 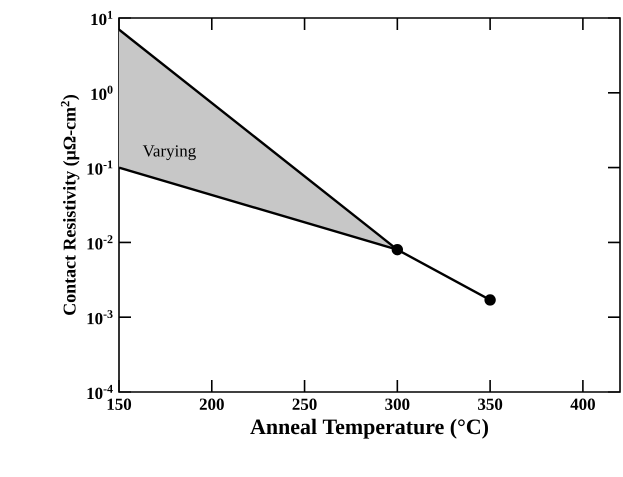 What do you see at coordinates (120, 404) in the screenshot?
I see `x-tick-label: 150` at bounding box center [120, 404].